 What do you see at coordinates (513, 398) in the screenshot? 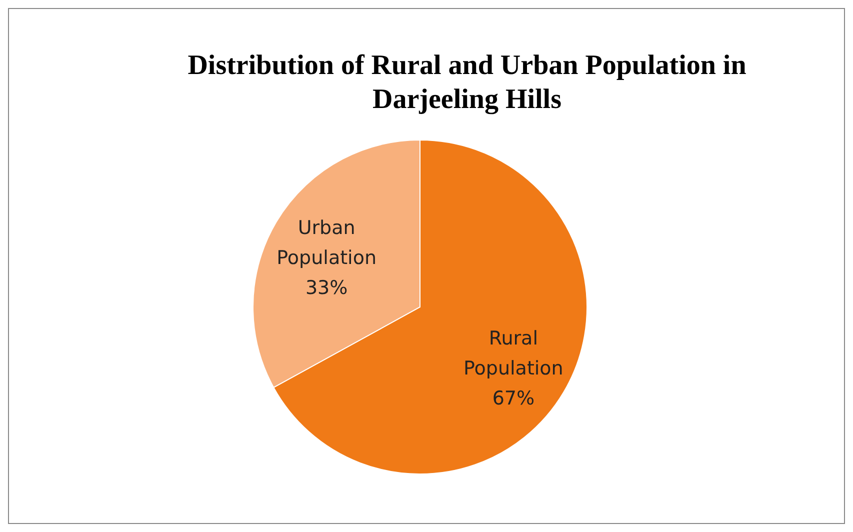
I see `data-label: 67%` at bounding box center [513, 398].